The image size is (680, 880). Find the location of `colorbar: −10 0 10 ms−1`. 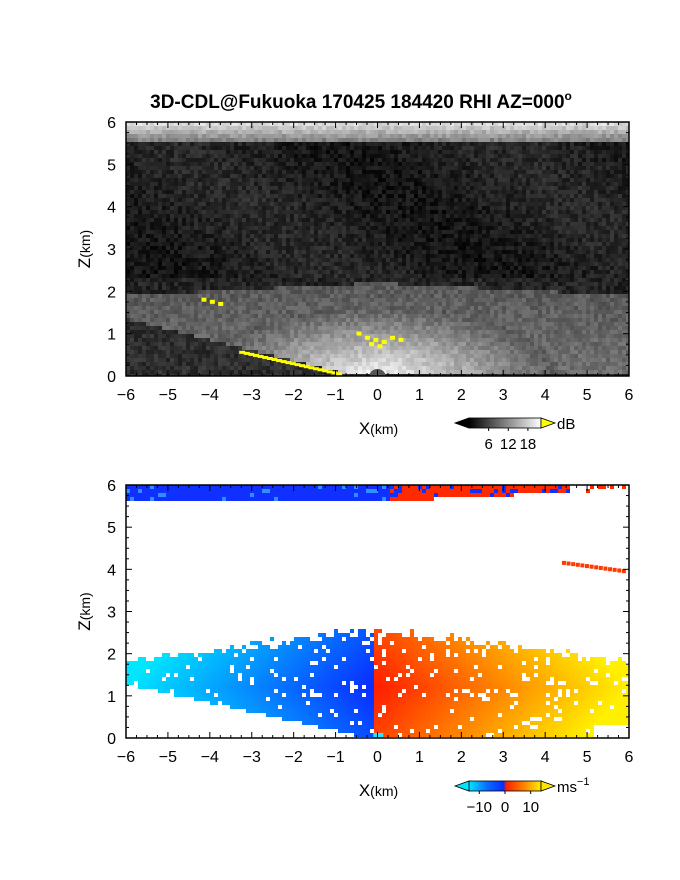

colorbar: −10 0 10 ms−1 is located at coordinates (521, 796).